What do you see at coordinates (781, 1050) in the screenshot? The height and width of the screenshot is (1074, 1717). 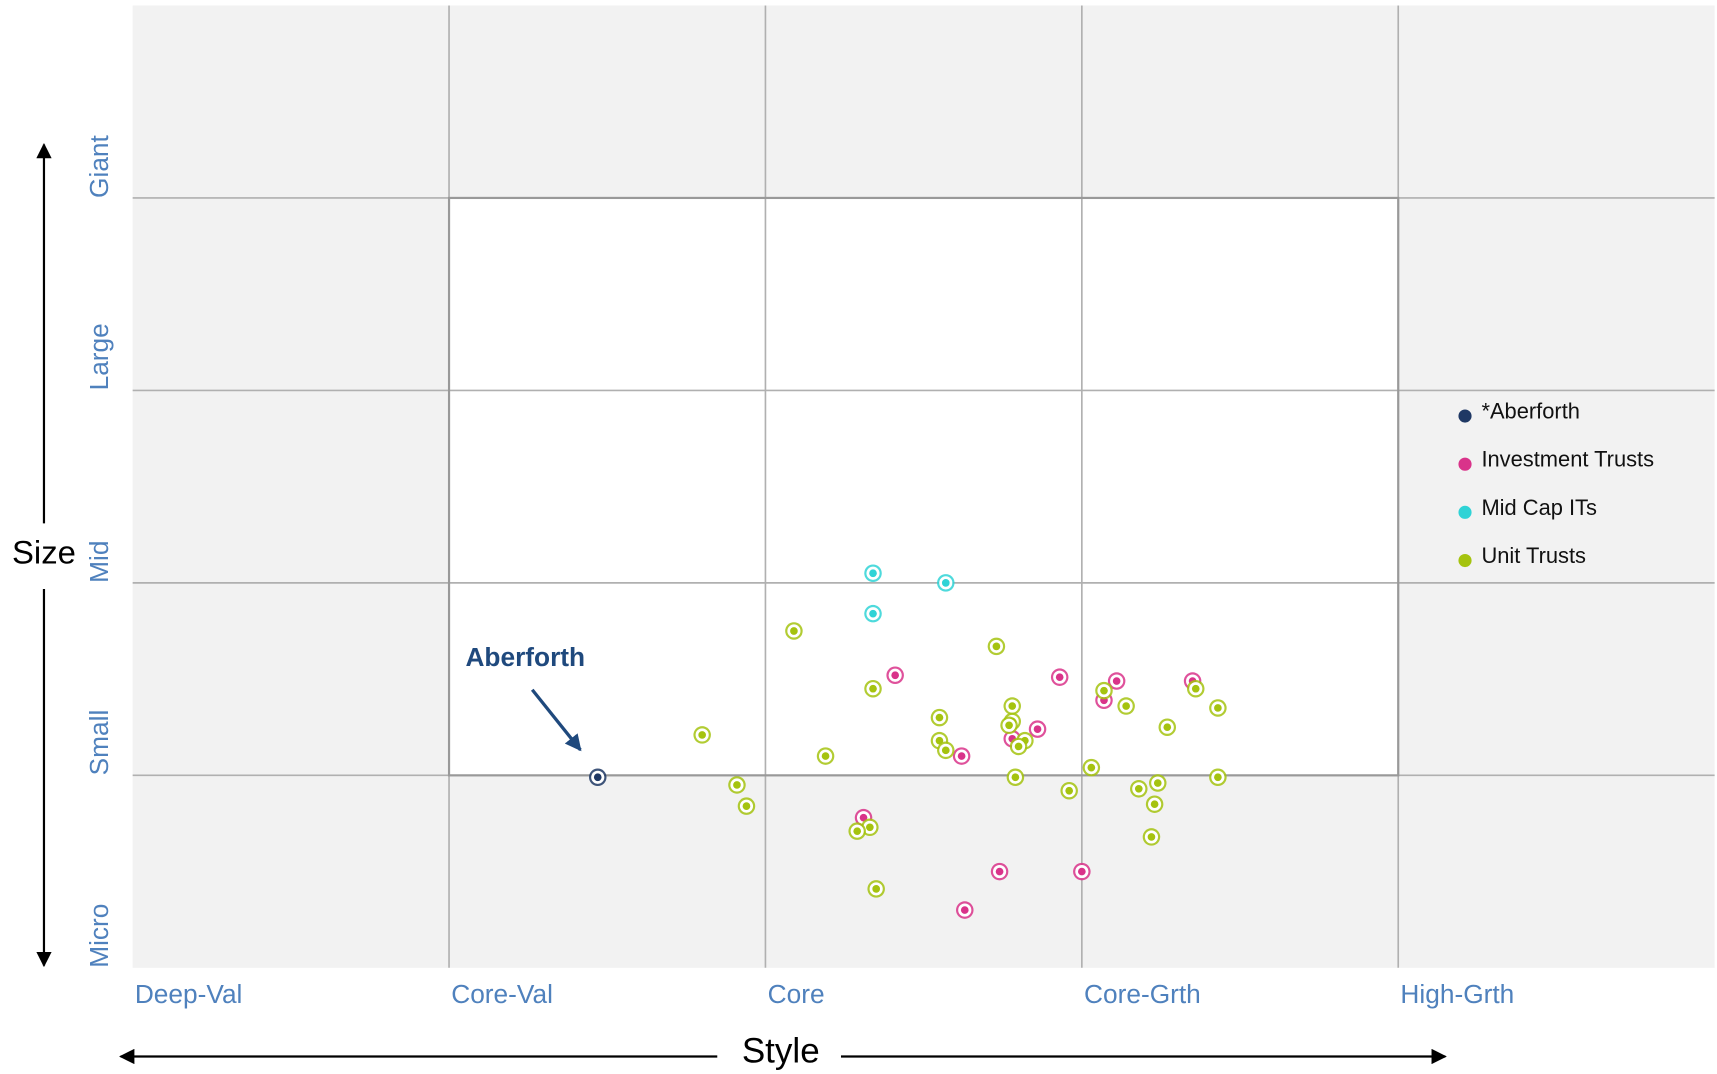 I see `x-axis-title: Style` at bounding box center [781, 1050].